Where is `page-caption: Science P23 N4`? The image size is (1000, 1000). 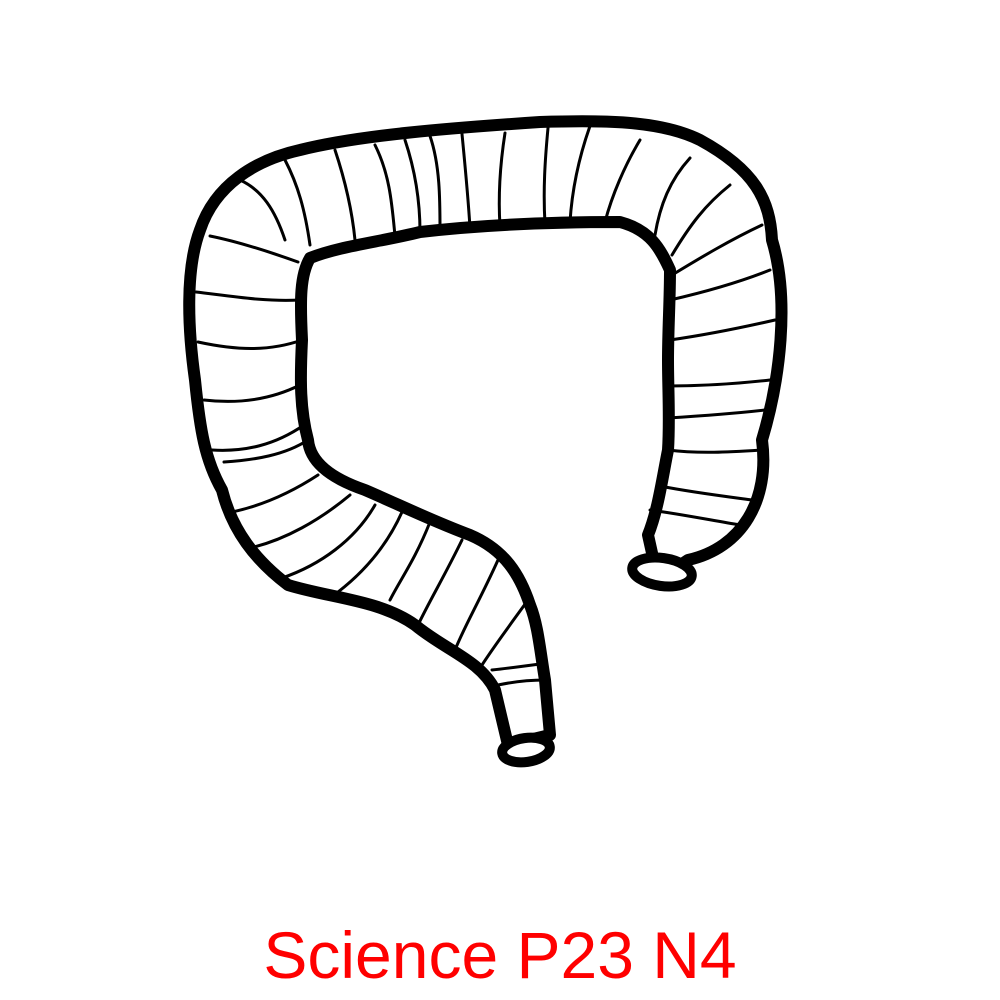 page-caption: Science P23 N4 is located at coordinates (500, 955).